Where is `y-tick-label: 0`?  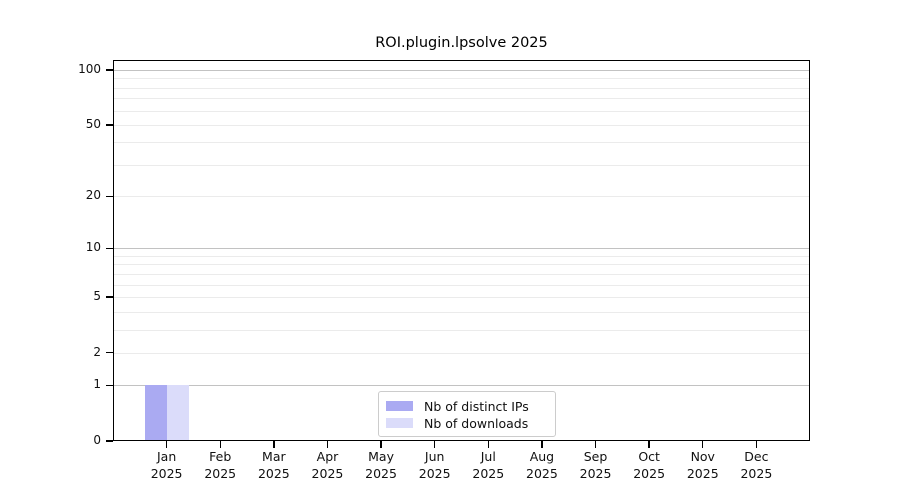 y-tick-label: 0 is located at coordinates (97, 440).